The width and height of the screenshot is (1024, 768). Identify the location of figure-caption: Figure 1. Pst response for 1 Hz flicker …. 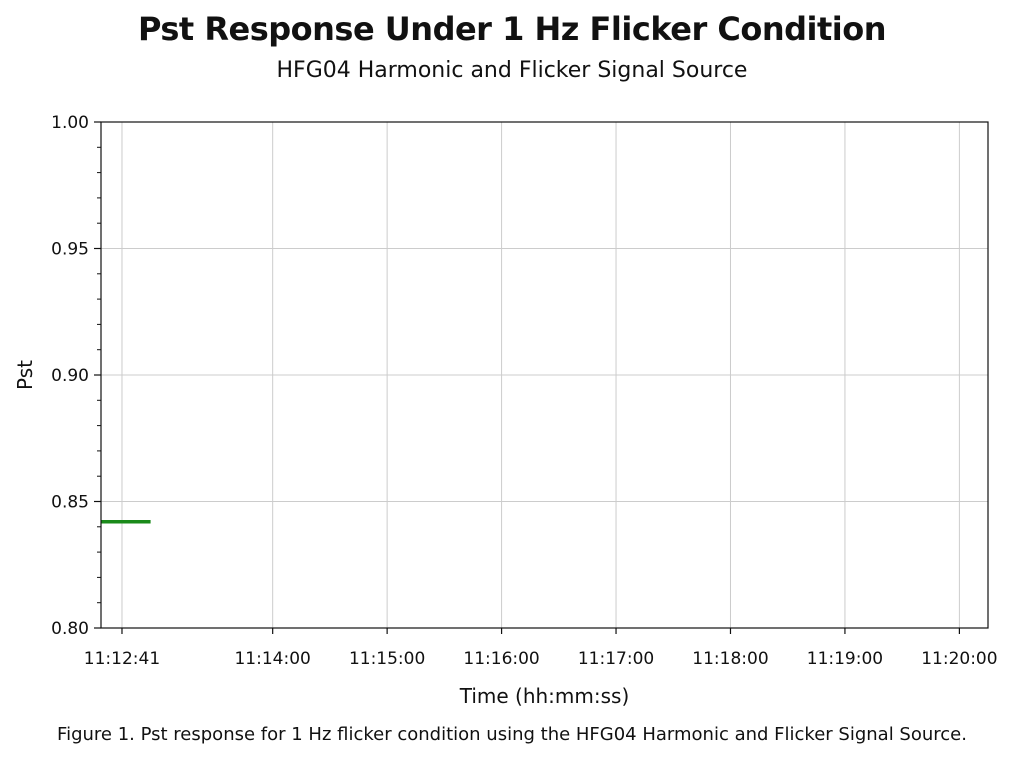
(512, 734).